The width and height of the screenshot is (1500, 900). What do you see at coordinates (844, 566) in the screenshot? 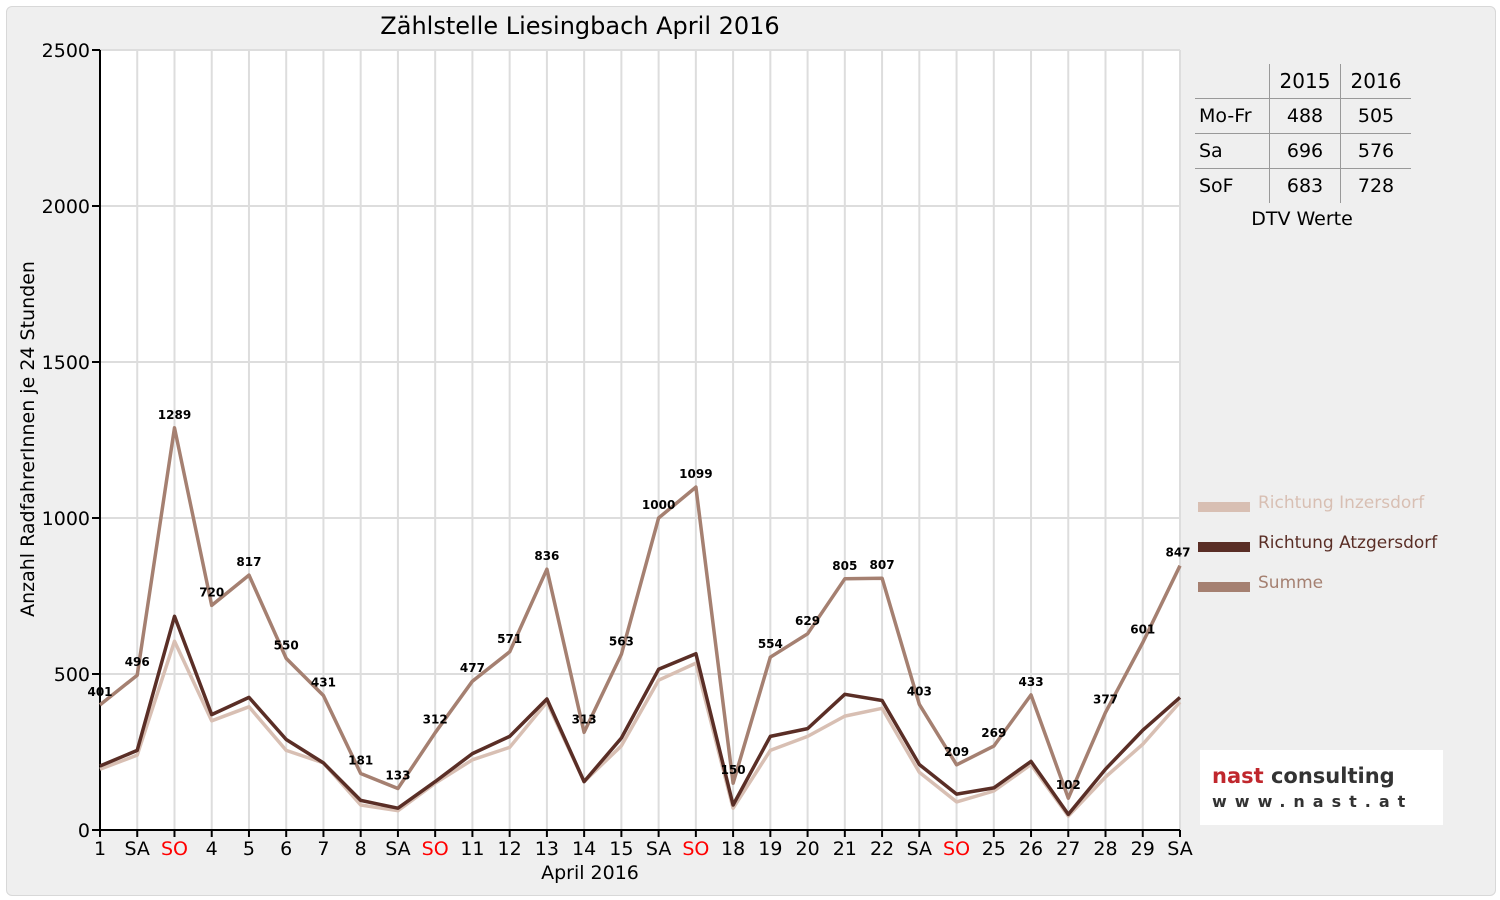
I see `data-label: 805` at bounding box center [844, 566].